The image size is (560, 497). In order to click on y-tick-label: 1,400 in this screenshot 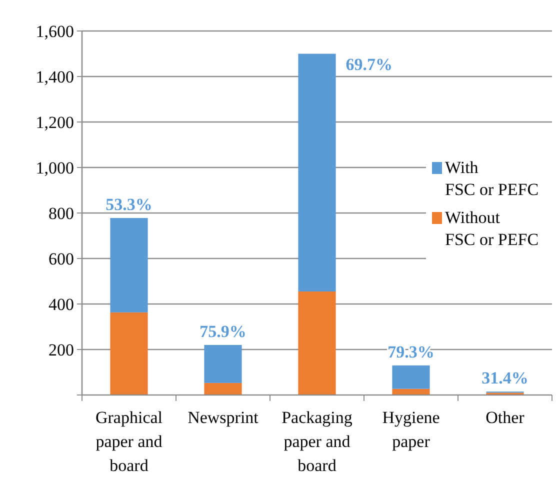, I will do `click(55, 77)`.